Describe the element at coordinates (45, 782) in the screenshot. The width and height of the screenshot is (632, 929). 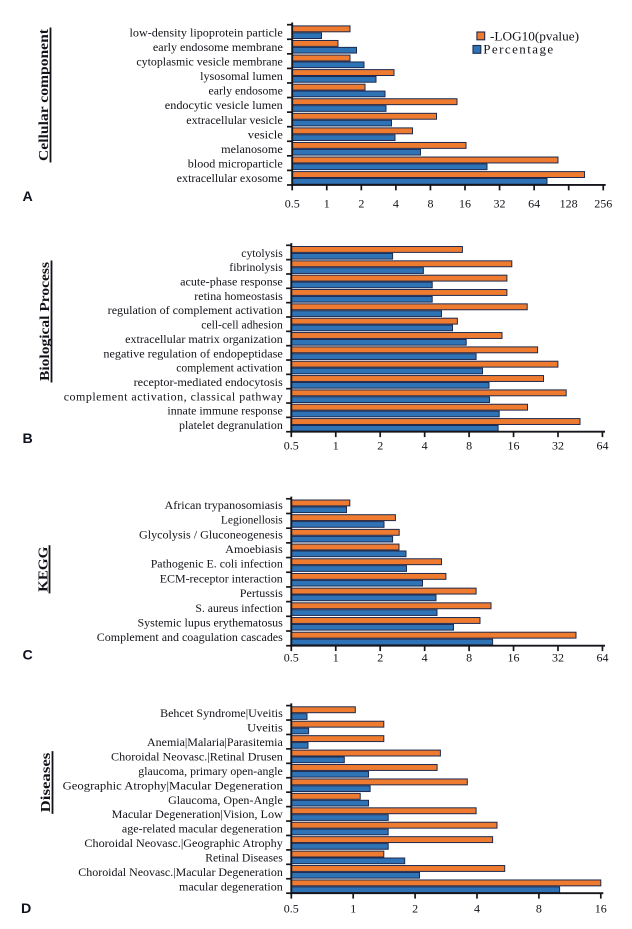
I see `svg-text: Diseases` at that location.